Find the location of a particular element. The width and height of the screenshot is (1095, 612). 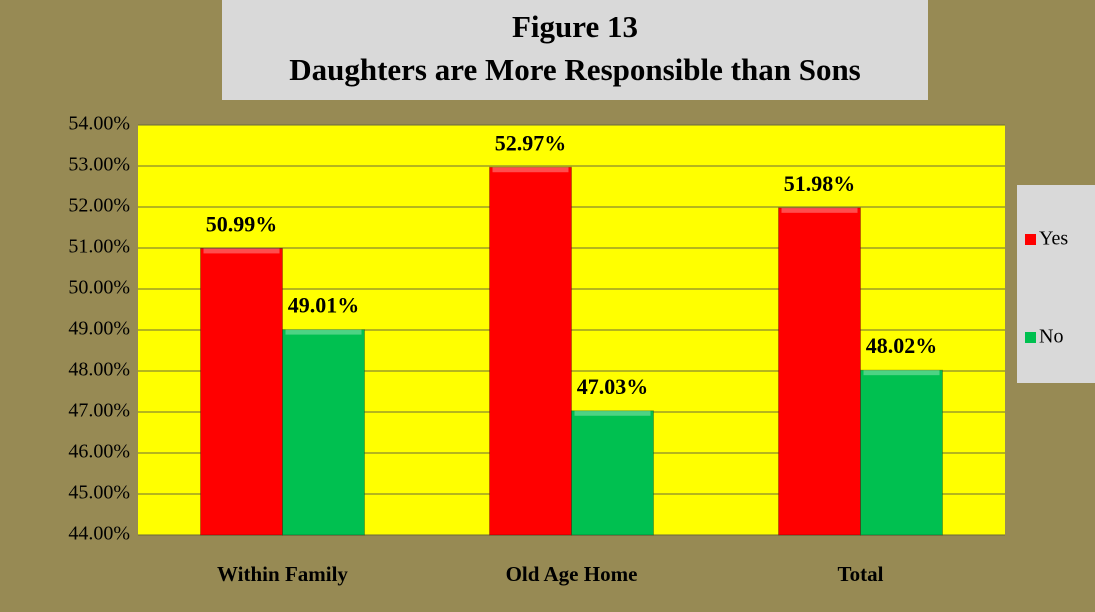

data-label: 50.99% is located at coordinates (242, 223).